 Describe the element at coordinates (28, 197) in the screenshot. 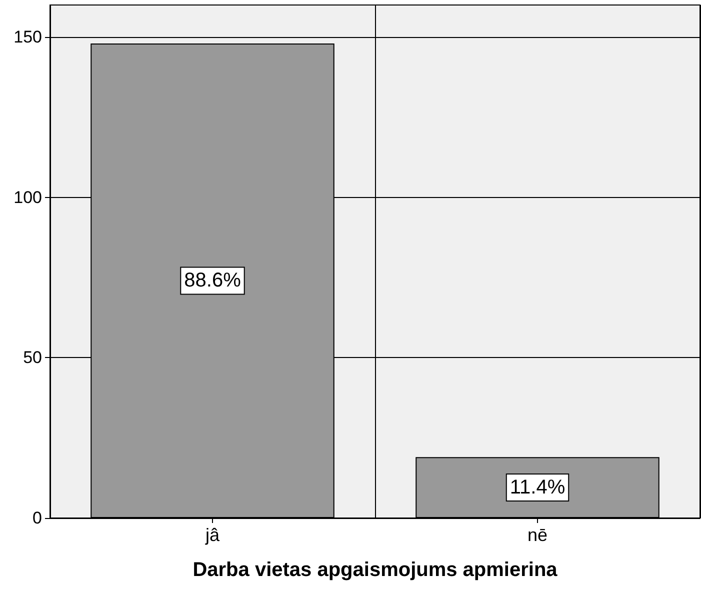

I see `y-tick-label: 100` at that location.